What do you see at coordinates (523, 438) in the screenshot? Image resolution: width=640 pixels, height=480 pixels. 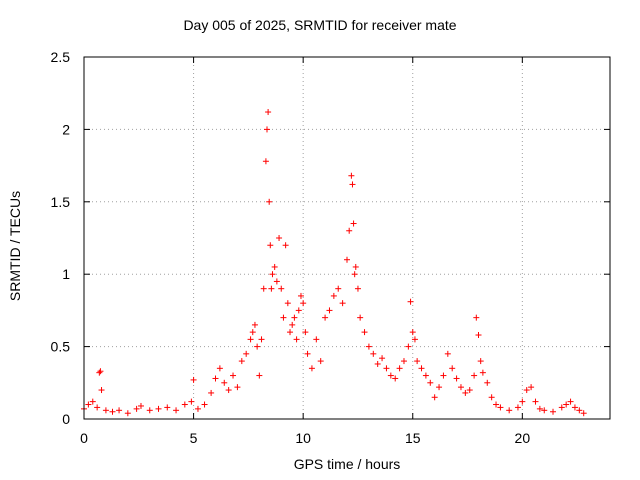 I see `x-tick-label: 20` at bounding box center [523, 438].